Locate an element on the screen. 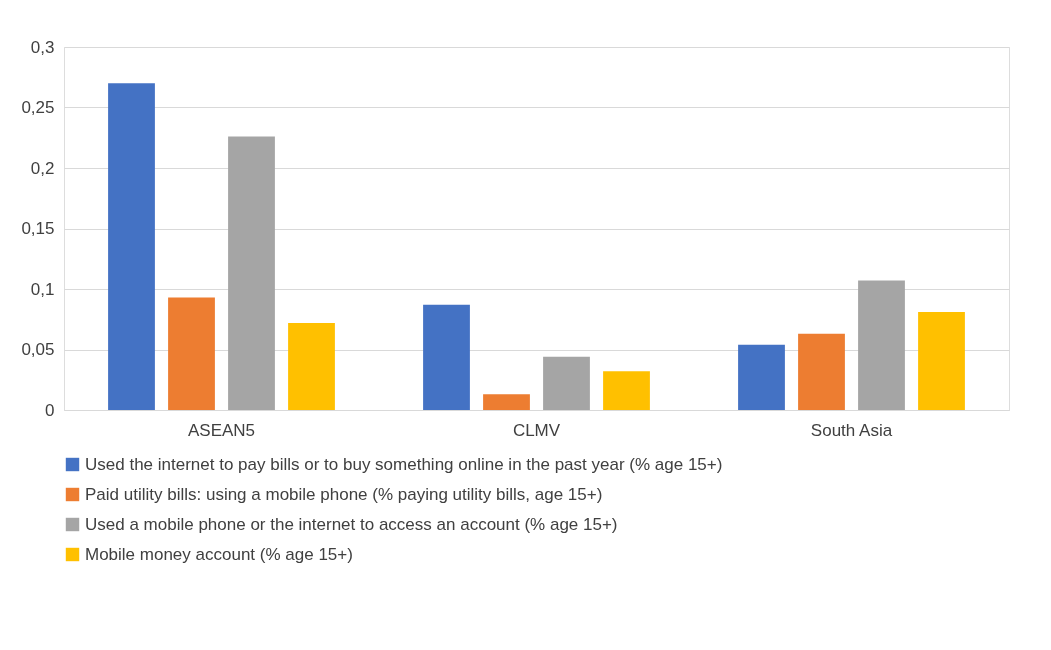 The width and height of the screenshot is (1051, 650). y-tick-label: 0,05 is located at coordinates (38, 349).